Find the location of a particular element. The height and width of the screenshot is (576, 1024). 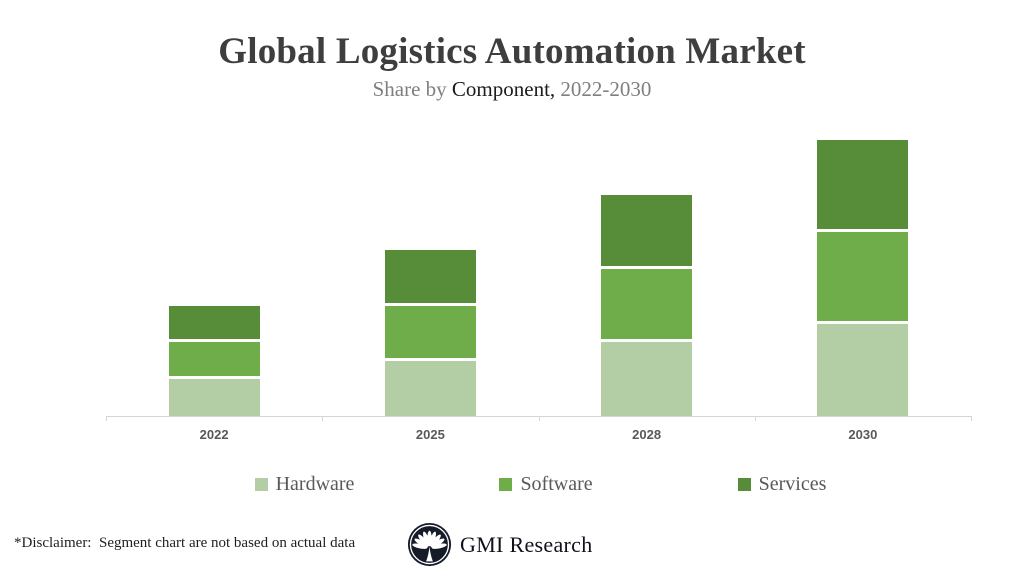

legend-swatch-services is located at coordinates (744, 484).